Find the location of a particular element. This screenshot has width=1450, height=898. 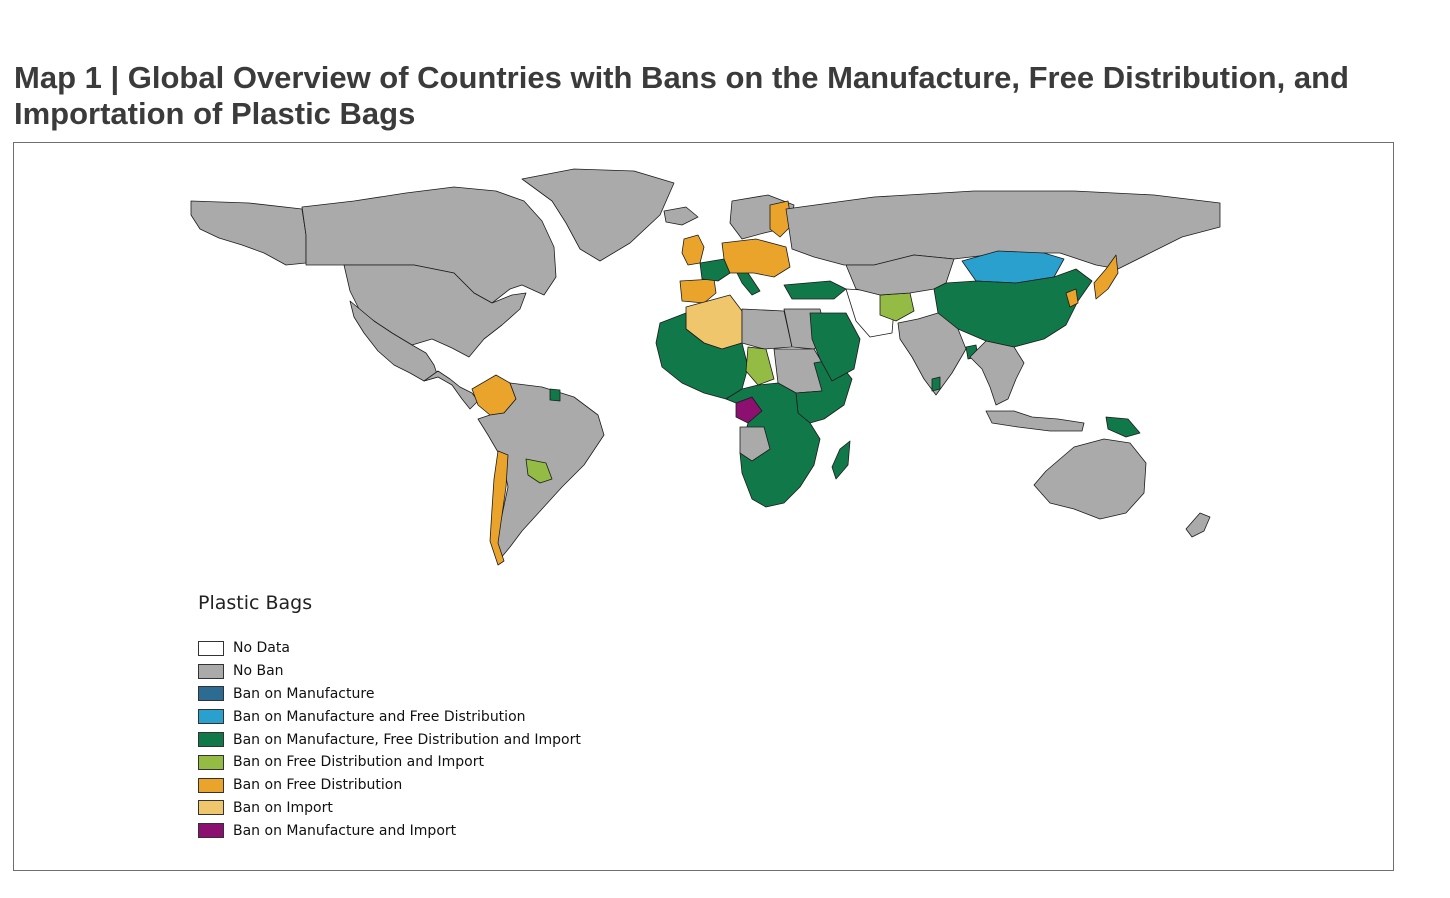

region-afghanistan is located at coordinates (897, 307).